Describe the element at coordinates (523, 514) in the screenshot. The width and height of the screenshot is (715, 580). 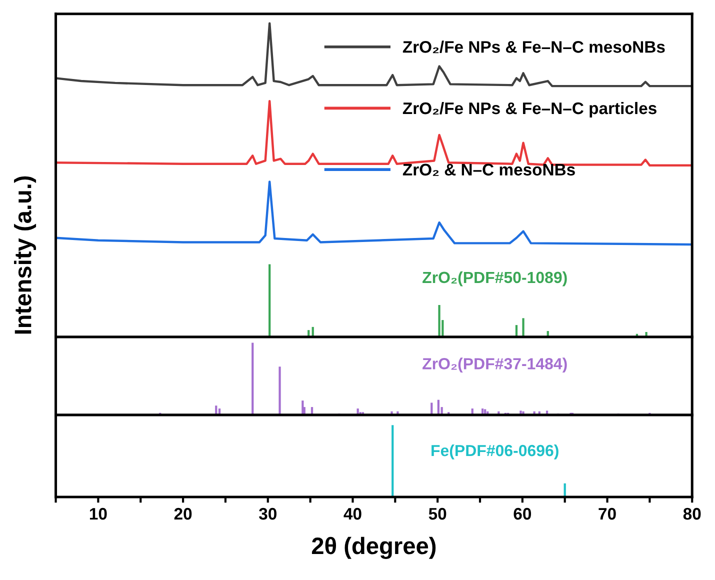
I see `x-tick-label: 60` at that location.